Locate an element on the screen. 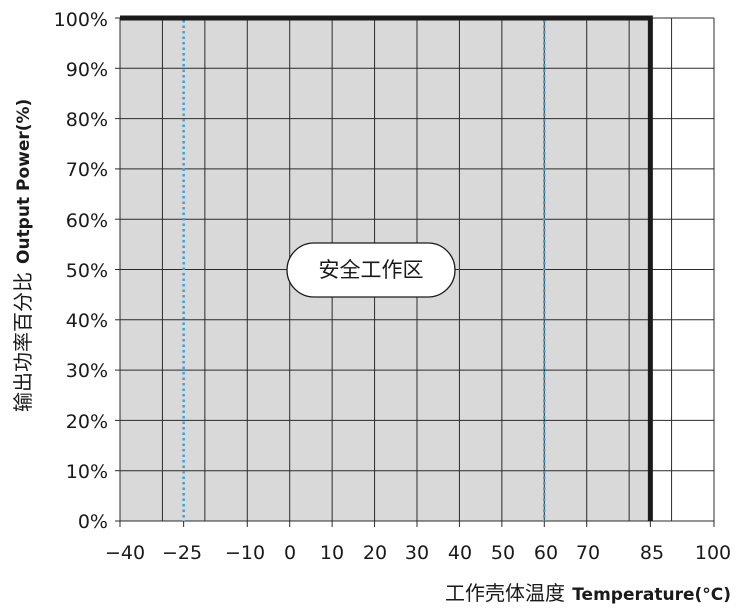  x-tick-label: 85 is located at coordinates (652, 553).